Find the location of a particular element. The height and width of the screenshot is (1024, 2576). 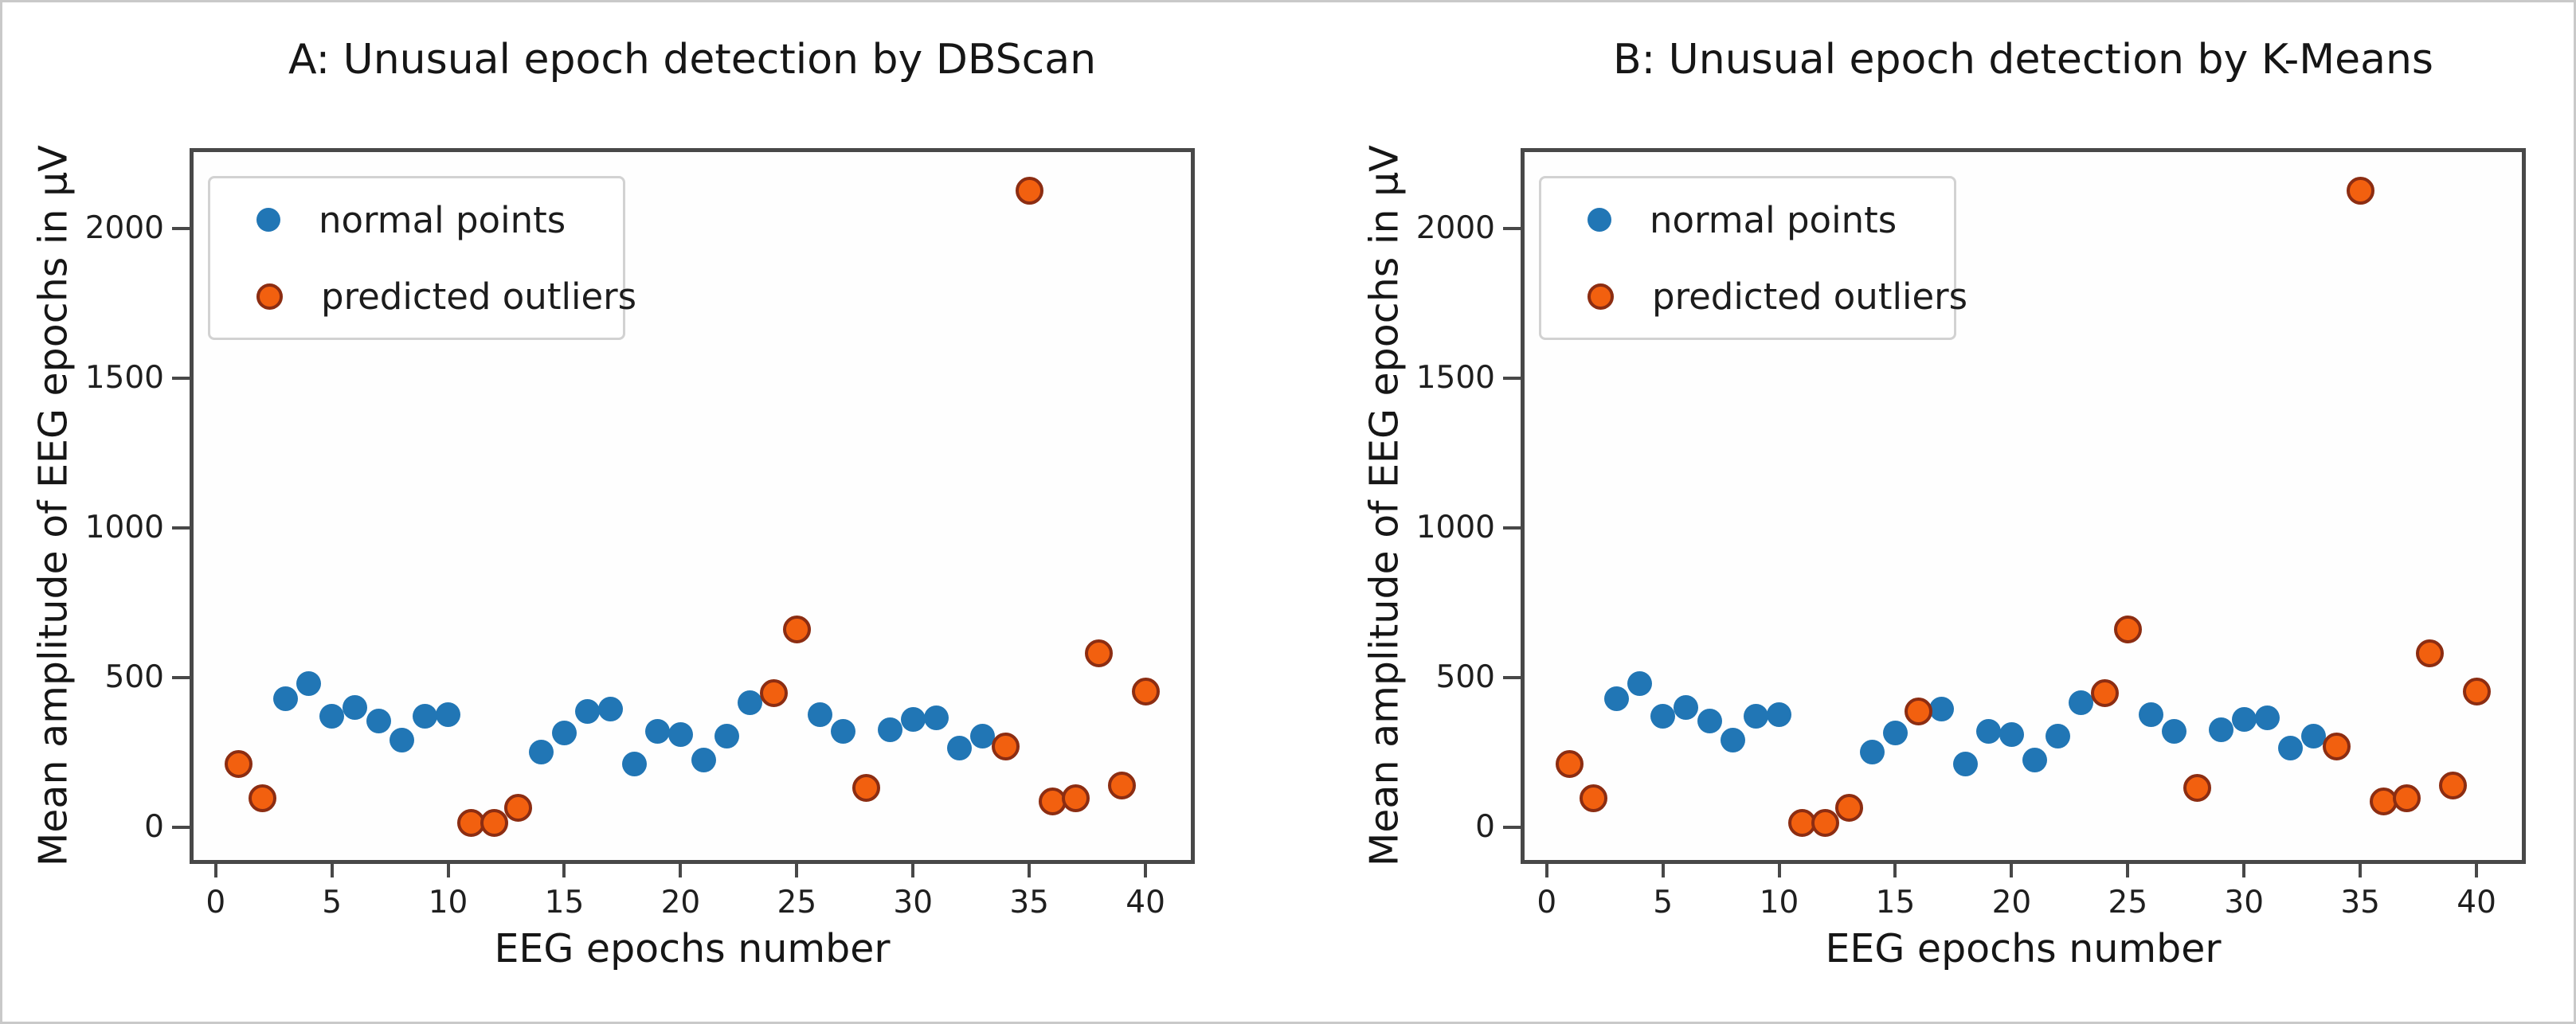

x-axis-label: EEG epochs number is located at coordinates (692, 948).